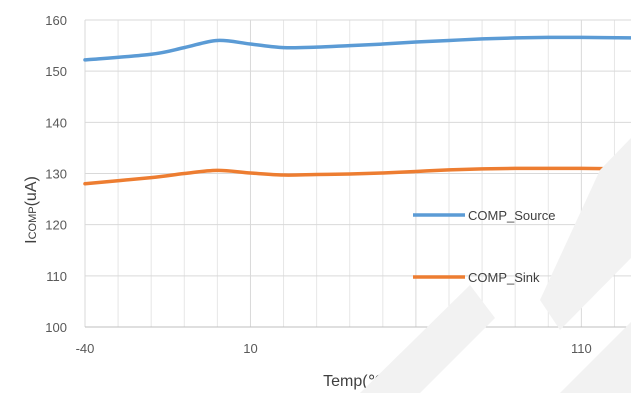  Describe the element at coordinates (484, 246) in the screenshot. I see `legend: COMP_Source COMP_Sink` at that location.